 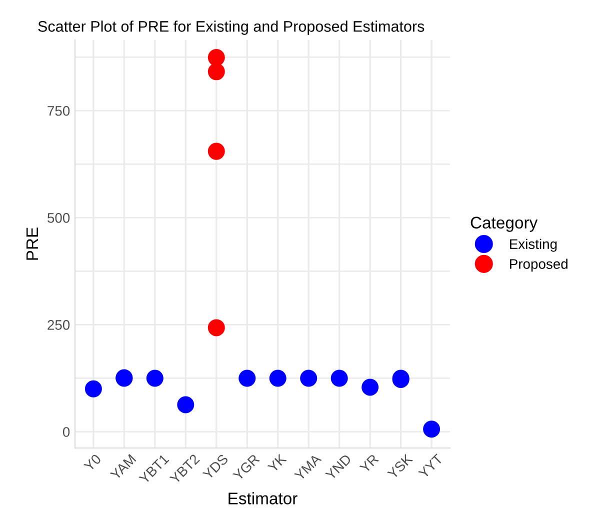 I want to click on chart-title: Scatter Plot of PRE for Existing and Proposed Estimators, so click(x=231, y=27).